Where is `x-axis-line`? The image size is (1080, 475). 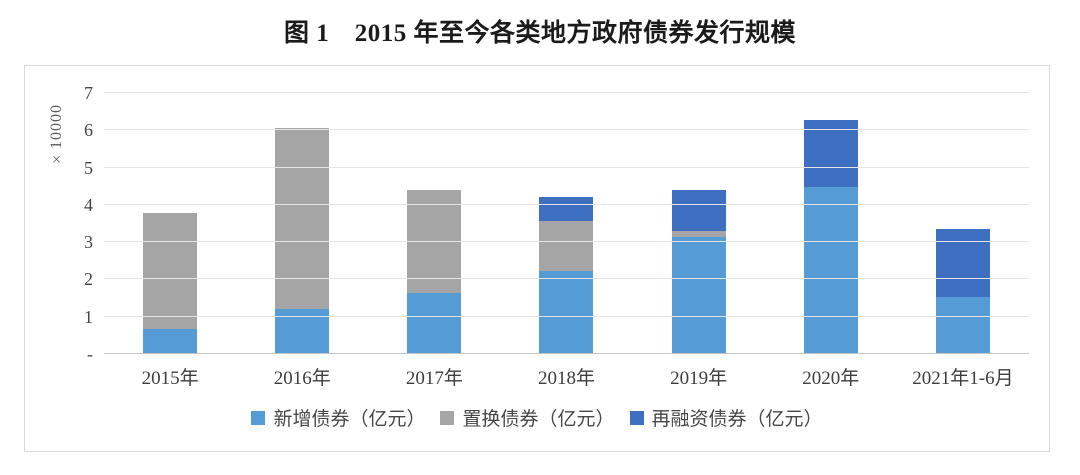
x-axis-line is located at coordinates (566, 353).